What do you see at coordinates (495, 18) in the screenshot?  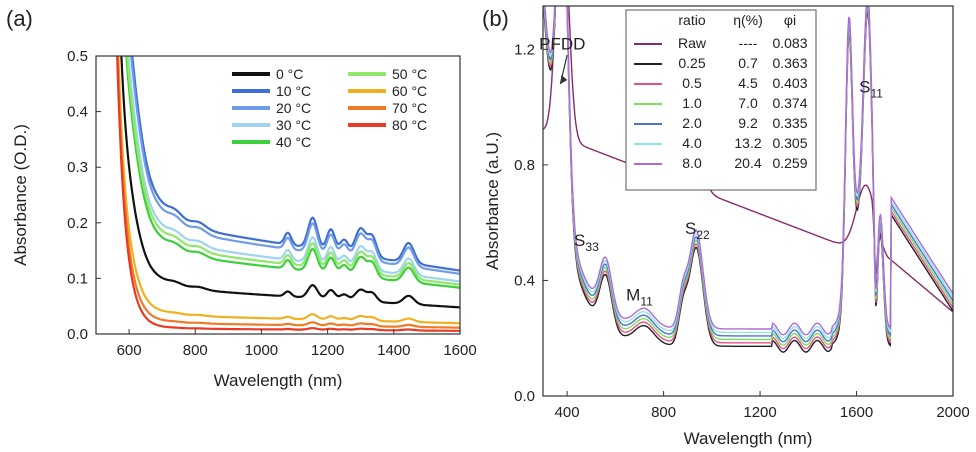 I see `panel-b-label: (b)` at bounding box center [495, 18].